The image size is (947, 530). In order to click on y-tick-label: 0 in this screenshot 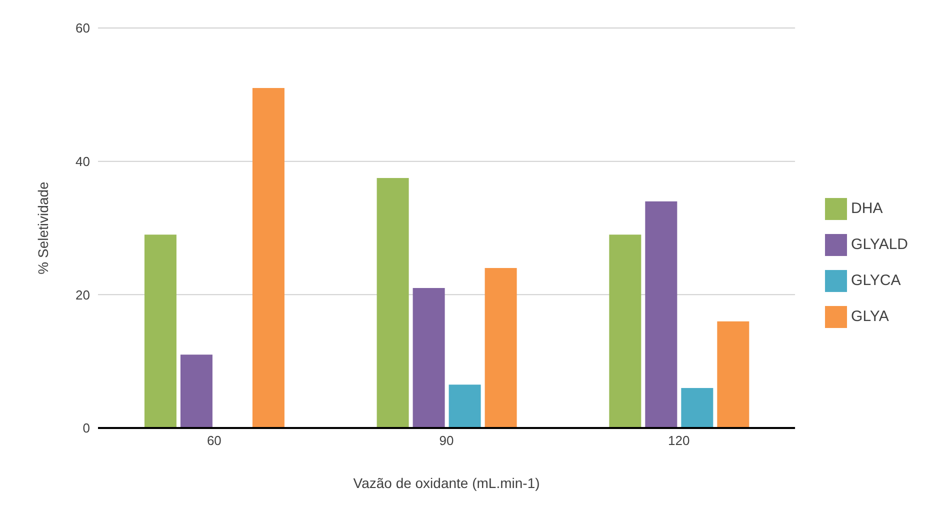, I will do `click(86, 428)`.